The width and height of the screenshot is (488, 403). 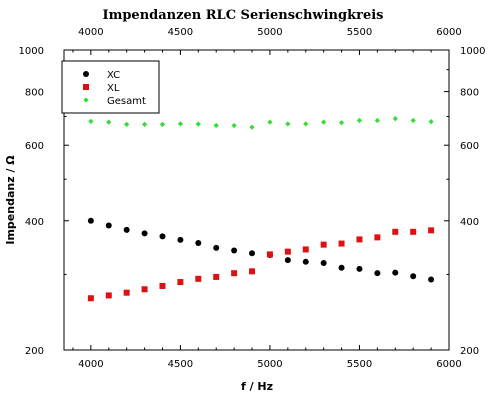 What do you see at coordinates (113, 88) in the screenshot?
I see `legend-label-xl: XL` at bounding box center [113, 88].